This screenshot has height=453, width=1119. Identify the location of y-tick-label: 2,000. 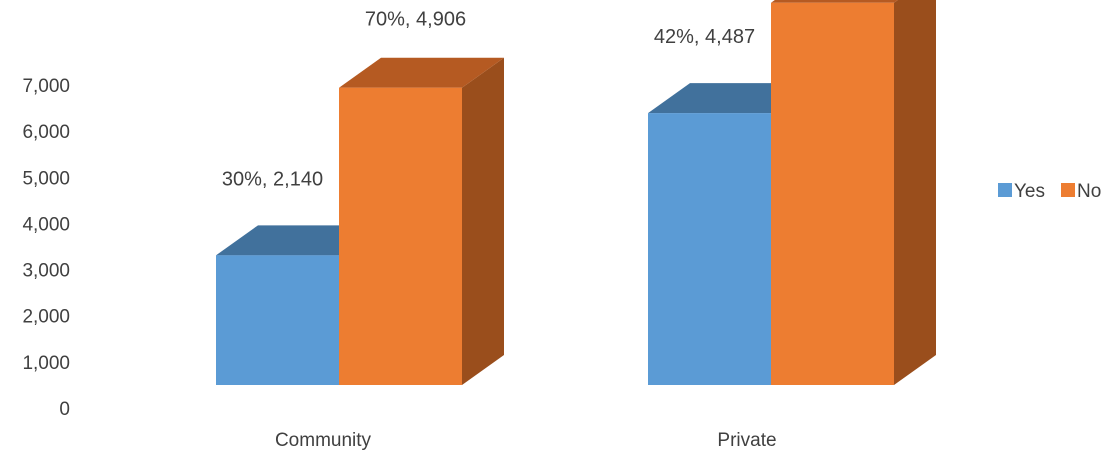
(46, 317).